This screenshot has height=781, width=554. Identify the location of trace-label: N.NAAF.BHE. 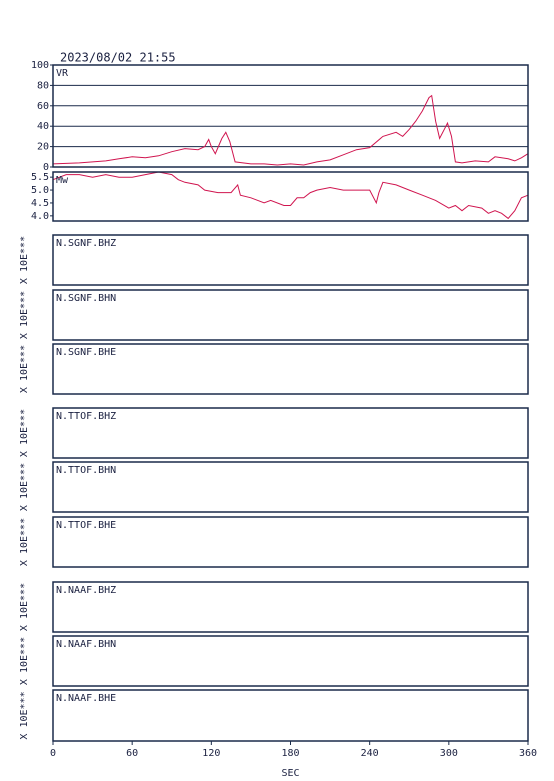
(86, 698).